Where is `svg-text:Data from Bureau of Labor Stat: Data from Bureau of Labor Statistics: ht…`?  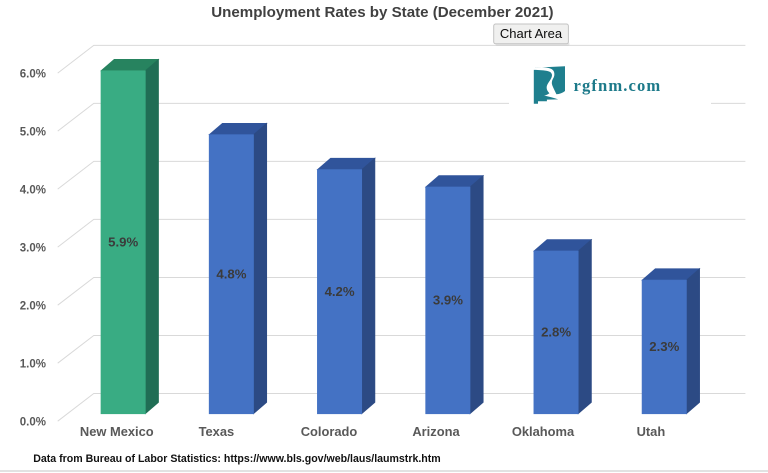
svg-text:Data from Bureau of Labor Stat: Data from Bureau of Labor Statistics: ht… is located at coordinates (237, 459).